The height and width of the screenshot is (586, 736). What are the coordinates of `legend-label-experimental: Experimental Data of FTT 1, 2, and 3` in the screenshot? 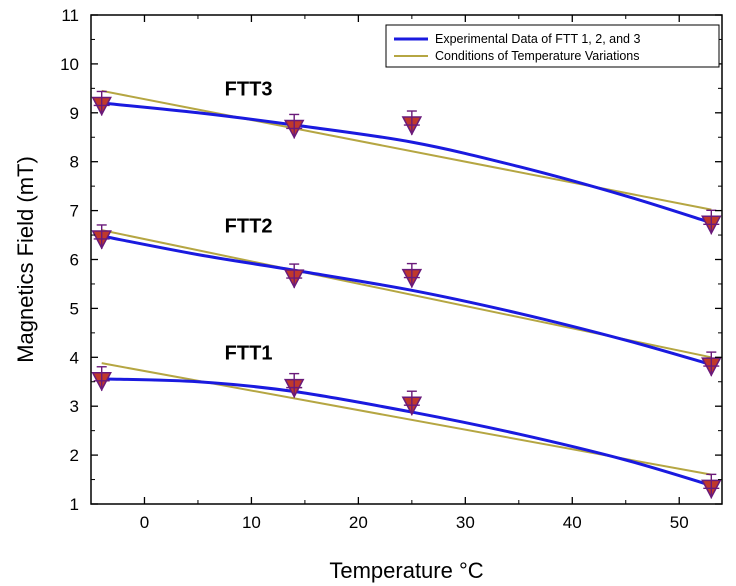 It's located at (537, 39).